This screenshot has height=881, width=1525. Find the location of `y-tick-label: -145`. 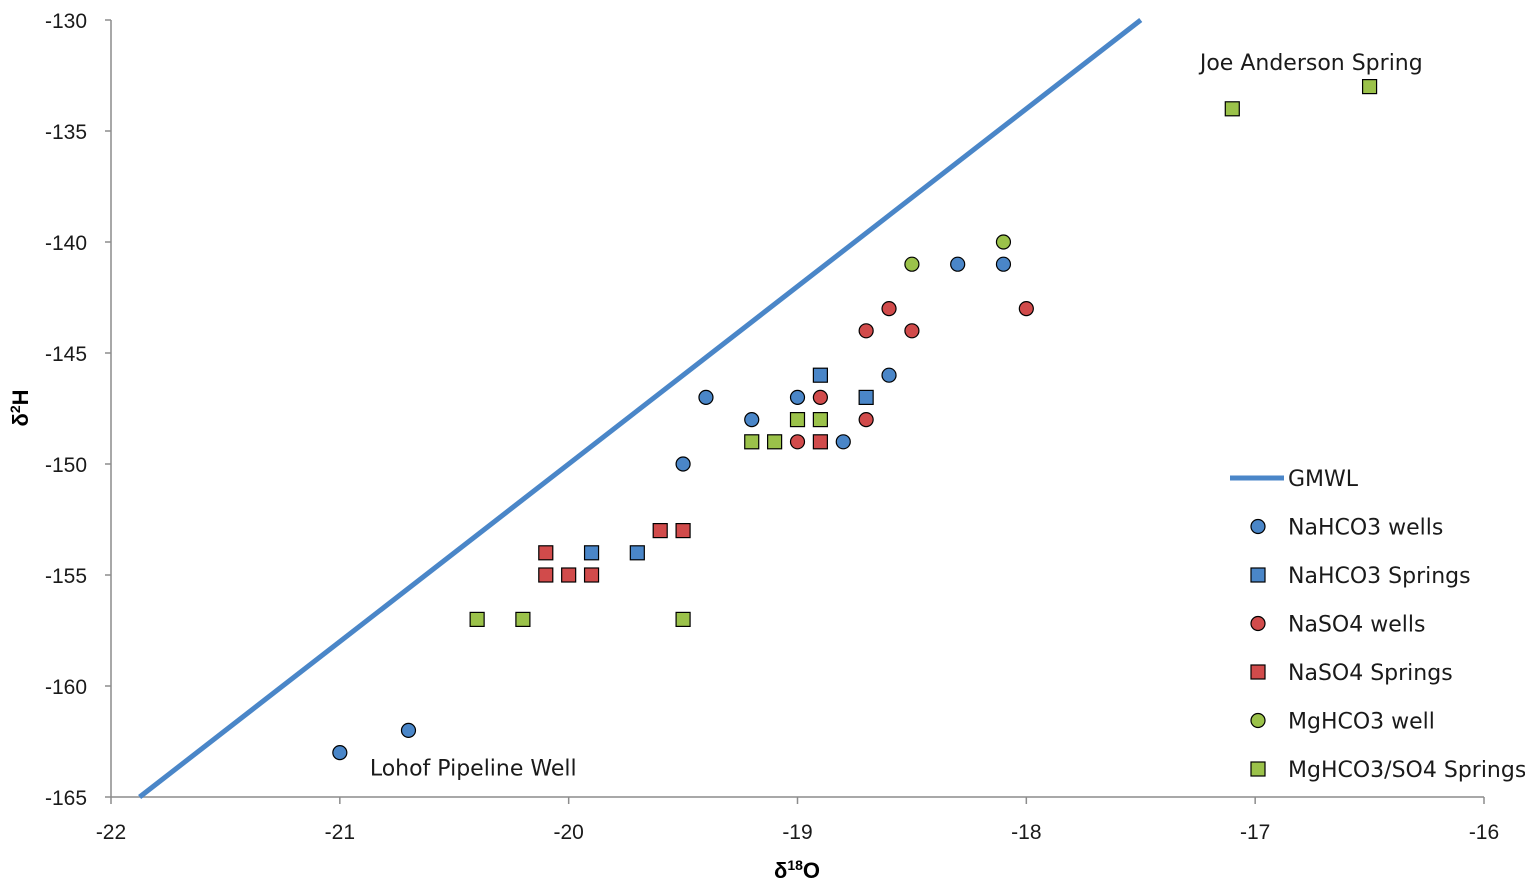

y-tick-label: -145 is located at coordinates (66, 354).